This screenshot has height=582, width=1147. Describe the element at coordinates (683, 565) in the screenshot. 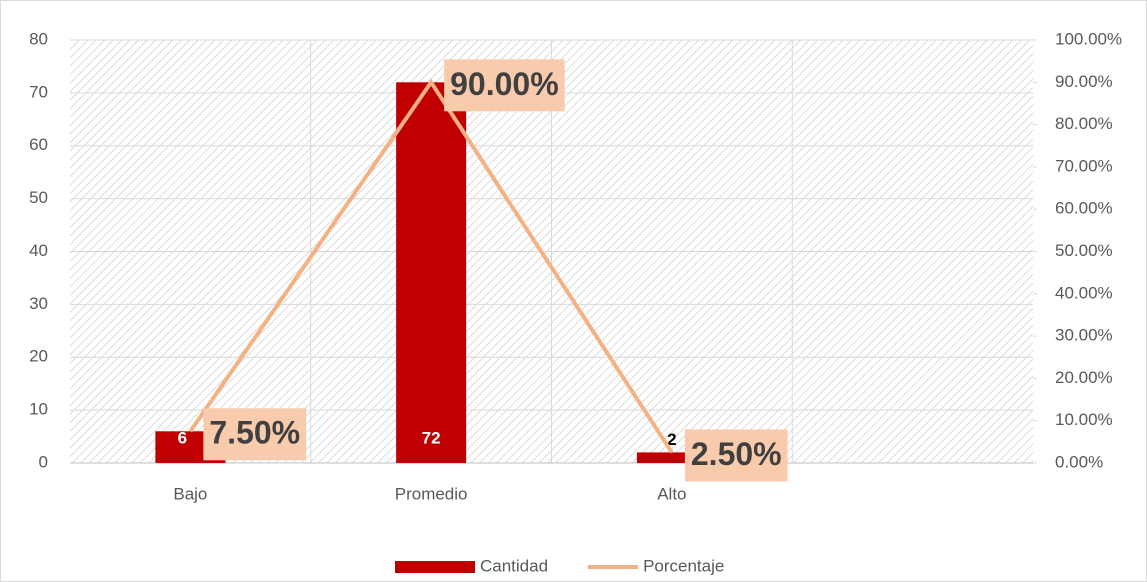

I see `legend-label: Porcentaje` at that location.